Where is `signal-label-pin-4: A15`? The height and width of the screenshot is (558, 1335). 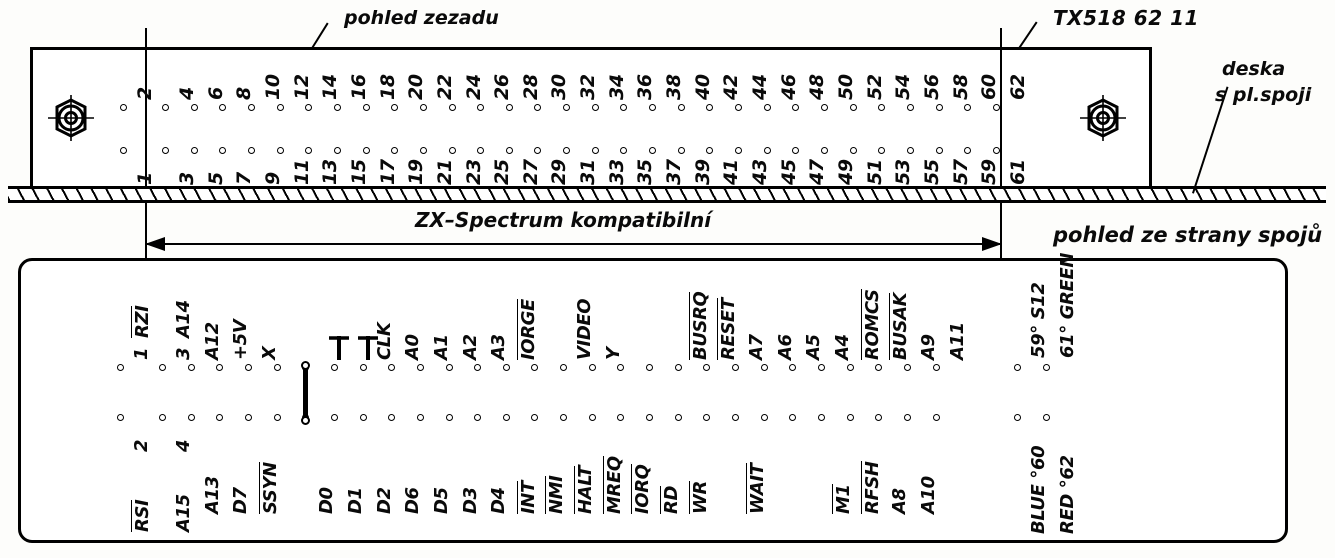 signal-label-pin-4: A15 is located at coordinates (183, 513).